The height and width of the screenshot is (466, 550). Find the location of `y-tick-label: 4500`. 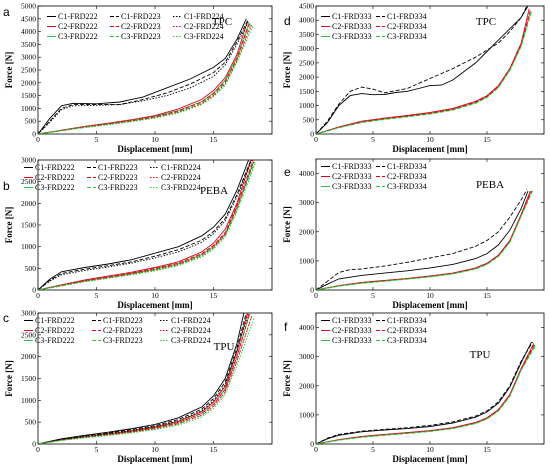

y-tick-label: 4500 is located at coordinates (306, 6).